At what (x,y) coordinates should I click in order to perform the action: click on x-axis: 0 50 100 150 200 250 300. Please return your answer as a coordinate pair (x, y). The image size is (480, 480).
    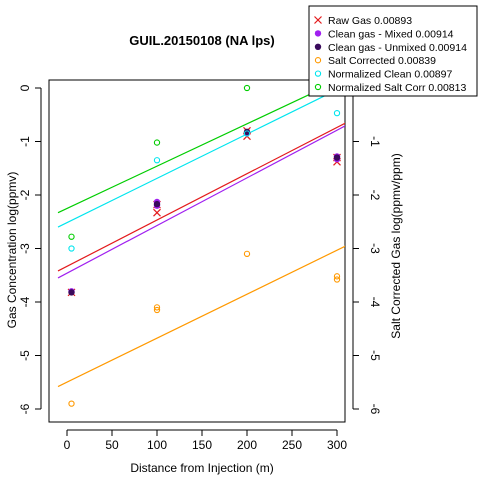
    Looking at the image, I should click on (205, 440).